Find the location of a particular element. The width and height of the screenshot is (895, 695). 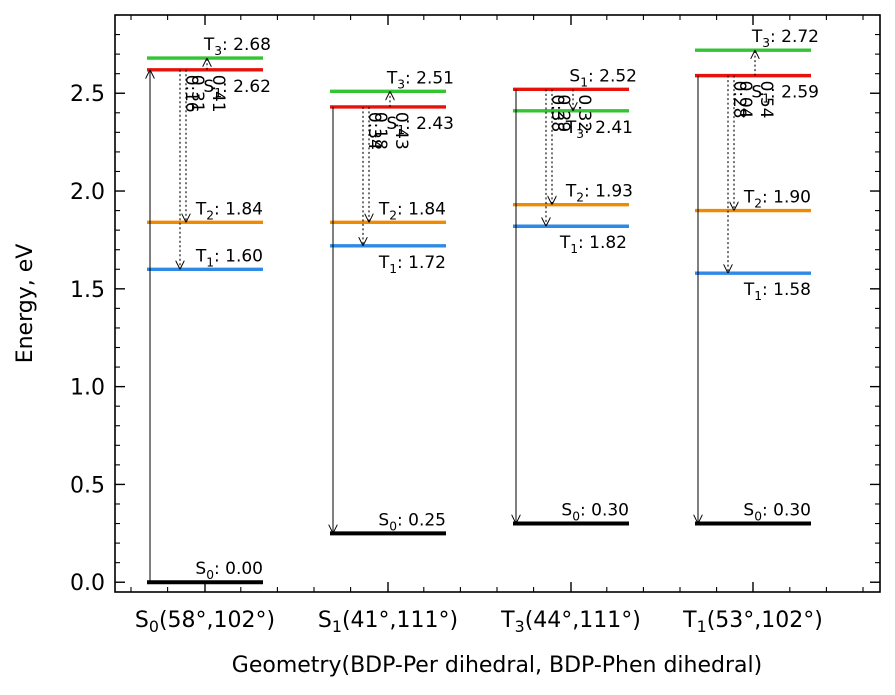

gap-label-t3: 0.32 is located at coordinates (584, 113).